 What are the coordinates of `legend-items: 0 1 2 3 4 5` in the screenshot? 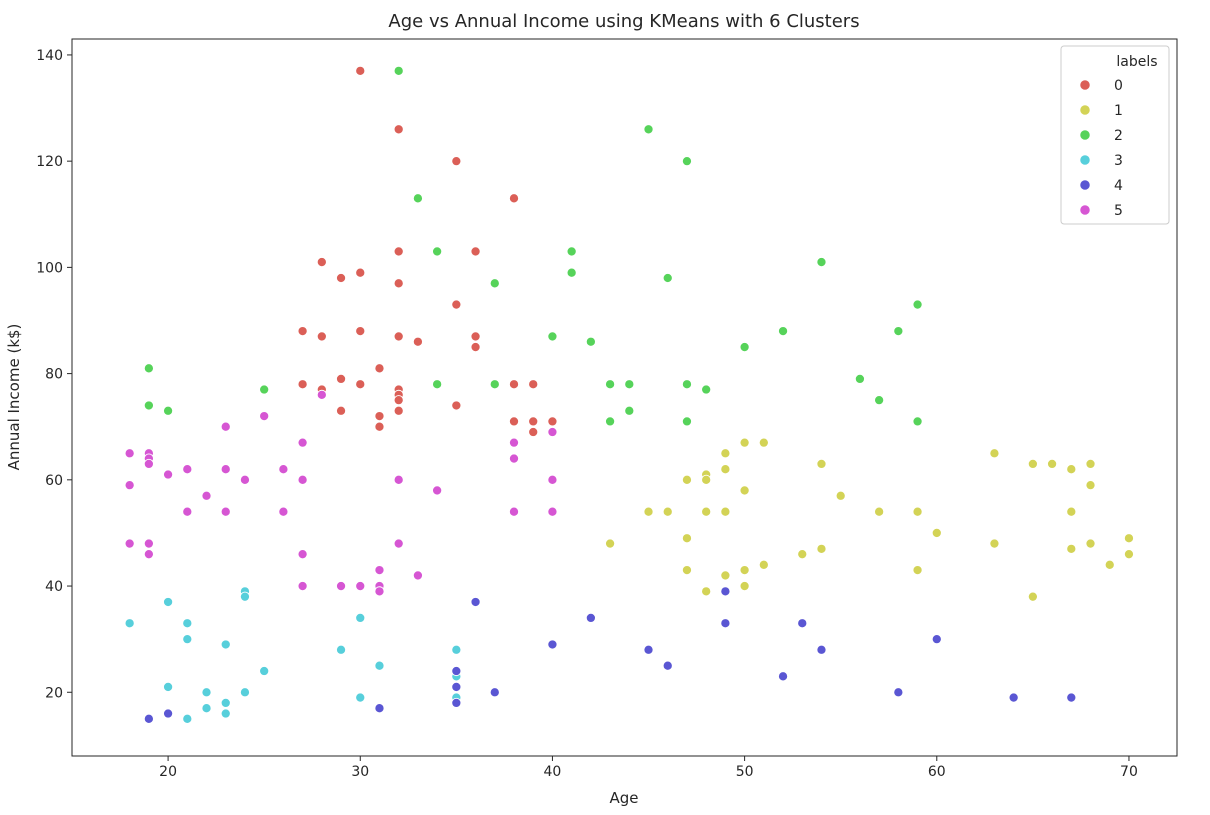 It's located at (1101, 148).